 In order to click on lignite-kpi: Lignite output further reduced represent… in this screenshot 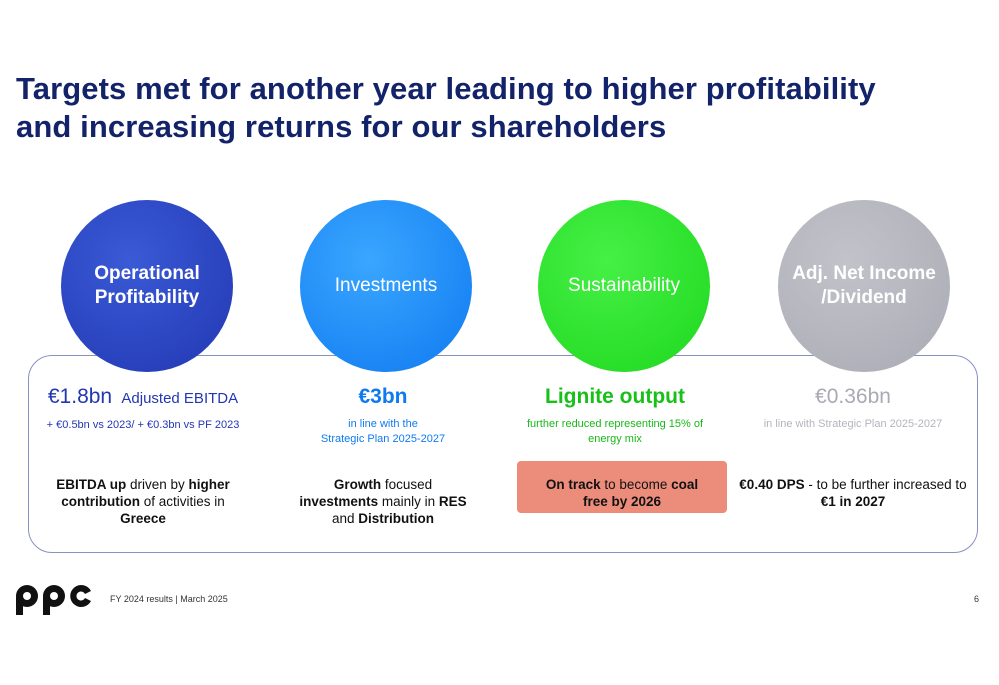, I will do `click(615, 415)`.